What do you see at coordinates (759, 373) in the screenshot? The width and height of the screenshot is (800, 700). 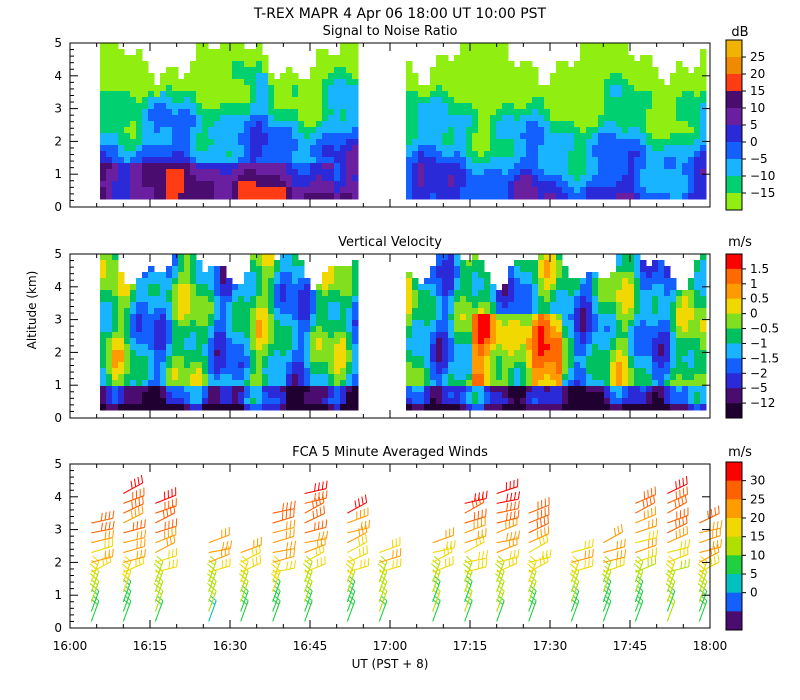 I see `colorbar-label: −2` at bounding box center [759, 373].